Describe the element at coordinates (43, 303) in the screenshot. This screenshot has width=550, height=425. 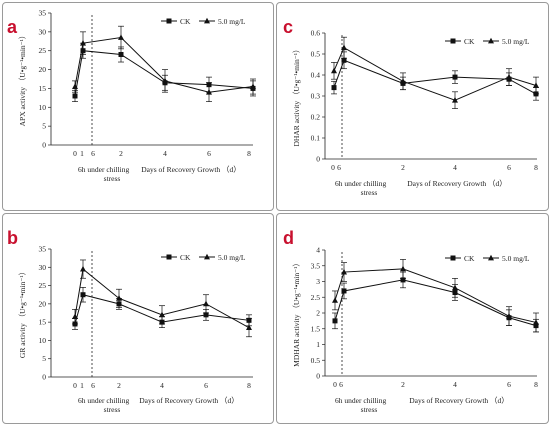
I see `y-tick-label: 20` at that location.